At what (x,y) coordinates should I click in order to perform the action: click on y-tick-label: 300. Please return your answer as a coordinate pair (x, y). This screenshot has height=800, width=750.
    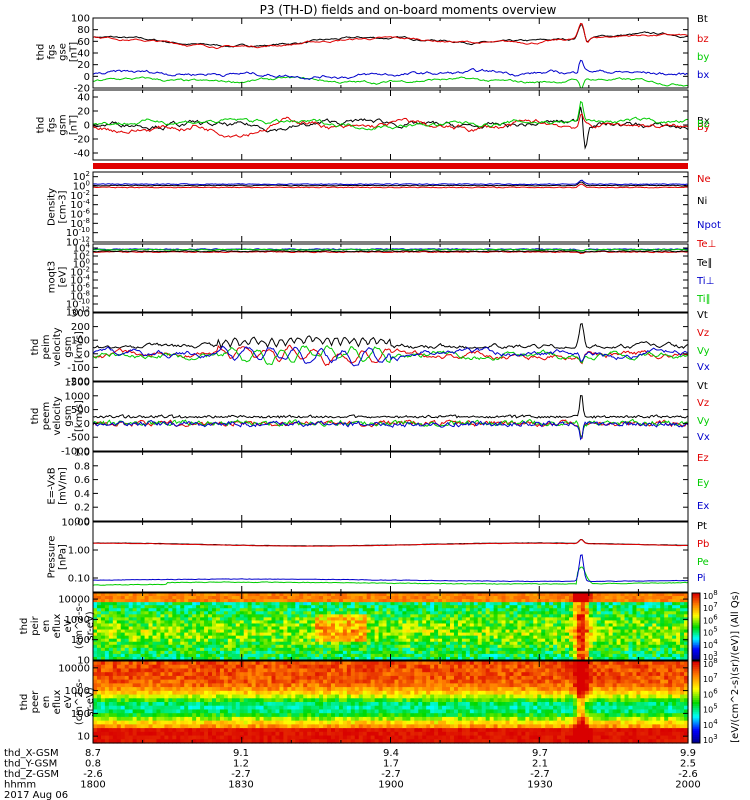
    Looking at the image, I should click on (80, 314).